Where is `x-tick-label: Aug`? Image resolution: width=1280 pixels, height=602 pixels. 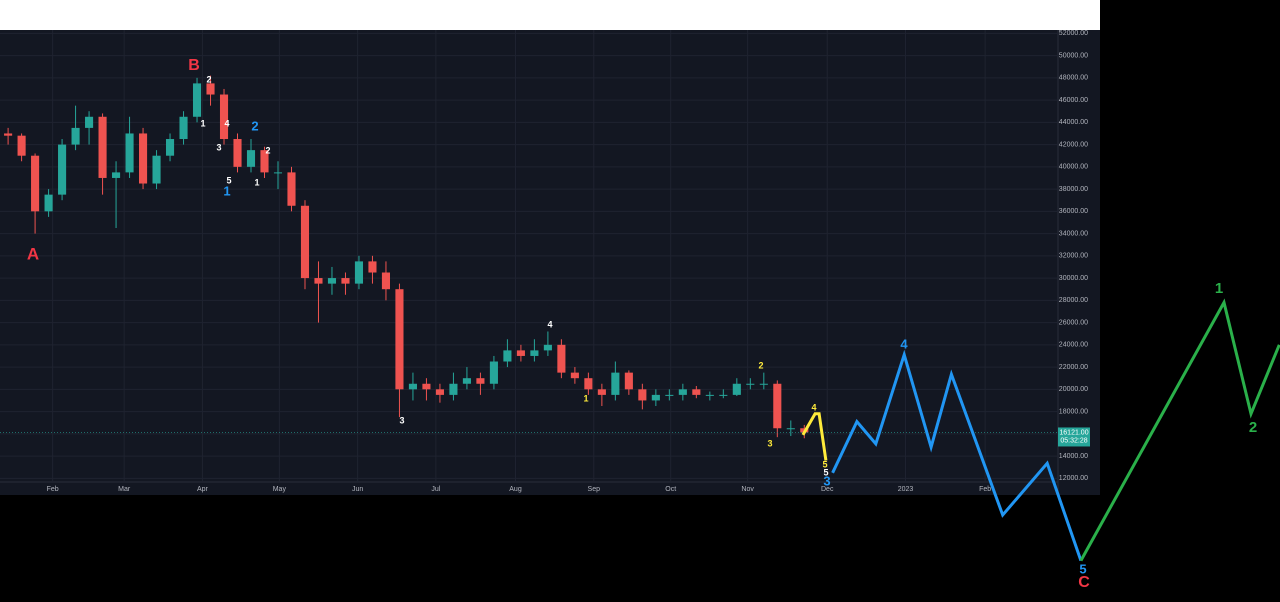 x-tick-label: Aug is located at coordinates (515, 489).